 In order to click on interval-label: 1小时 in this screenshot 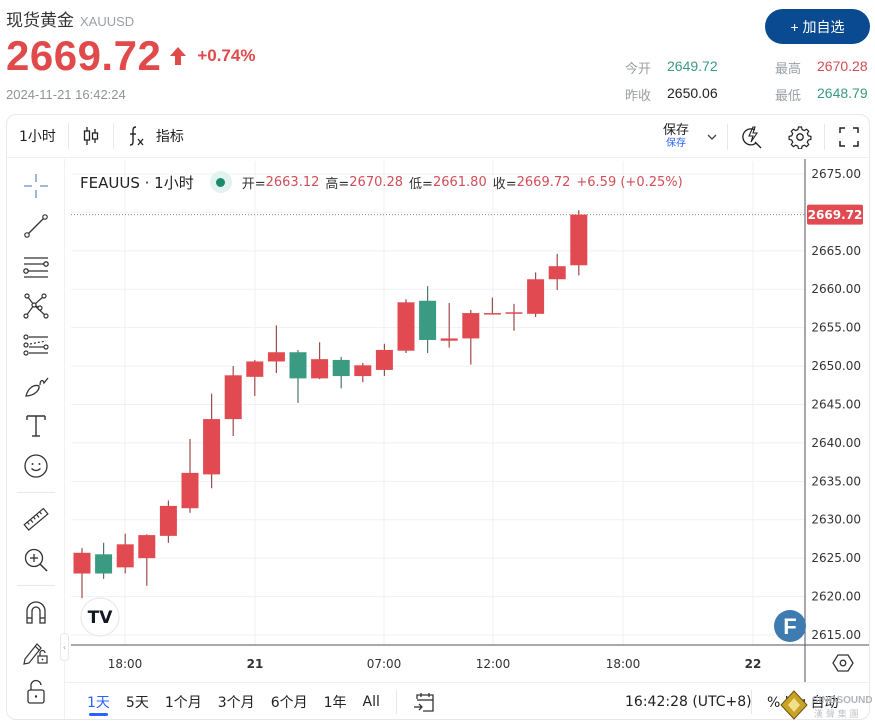, I will do `click(37, 137)`.